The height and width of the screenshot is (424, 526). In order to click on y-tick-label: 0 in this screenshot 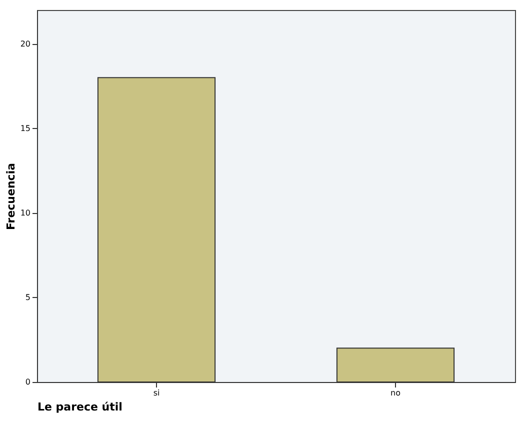, I will do `click(27, 382)`.